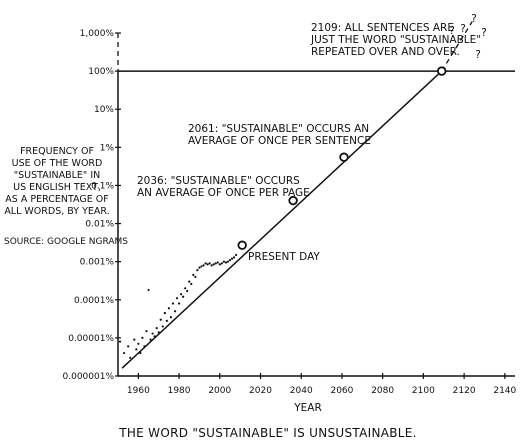  I want to click on milestone-label: 2109: ALL SENTENCES ARE, so click(382, 28).